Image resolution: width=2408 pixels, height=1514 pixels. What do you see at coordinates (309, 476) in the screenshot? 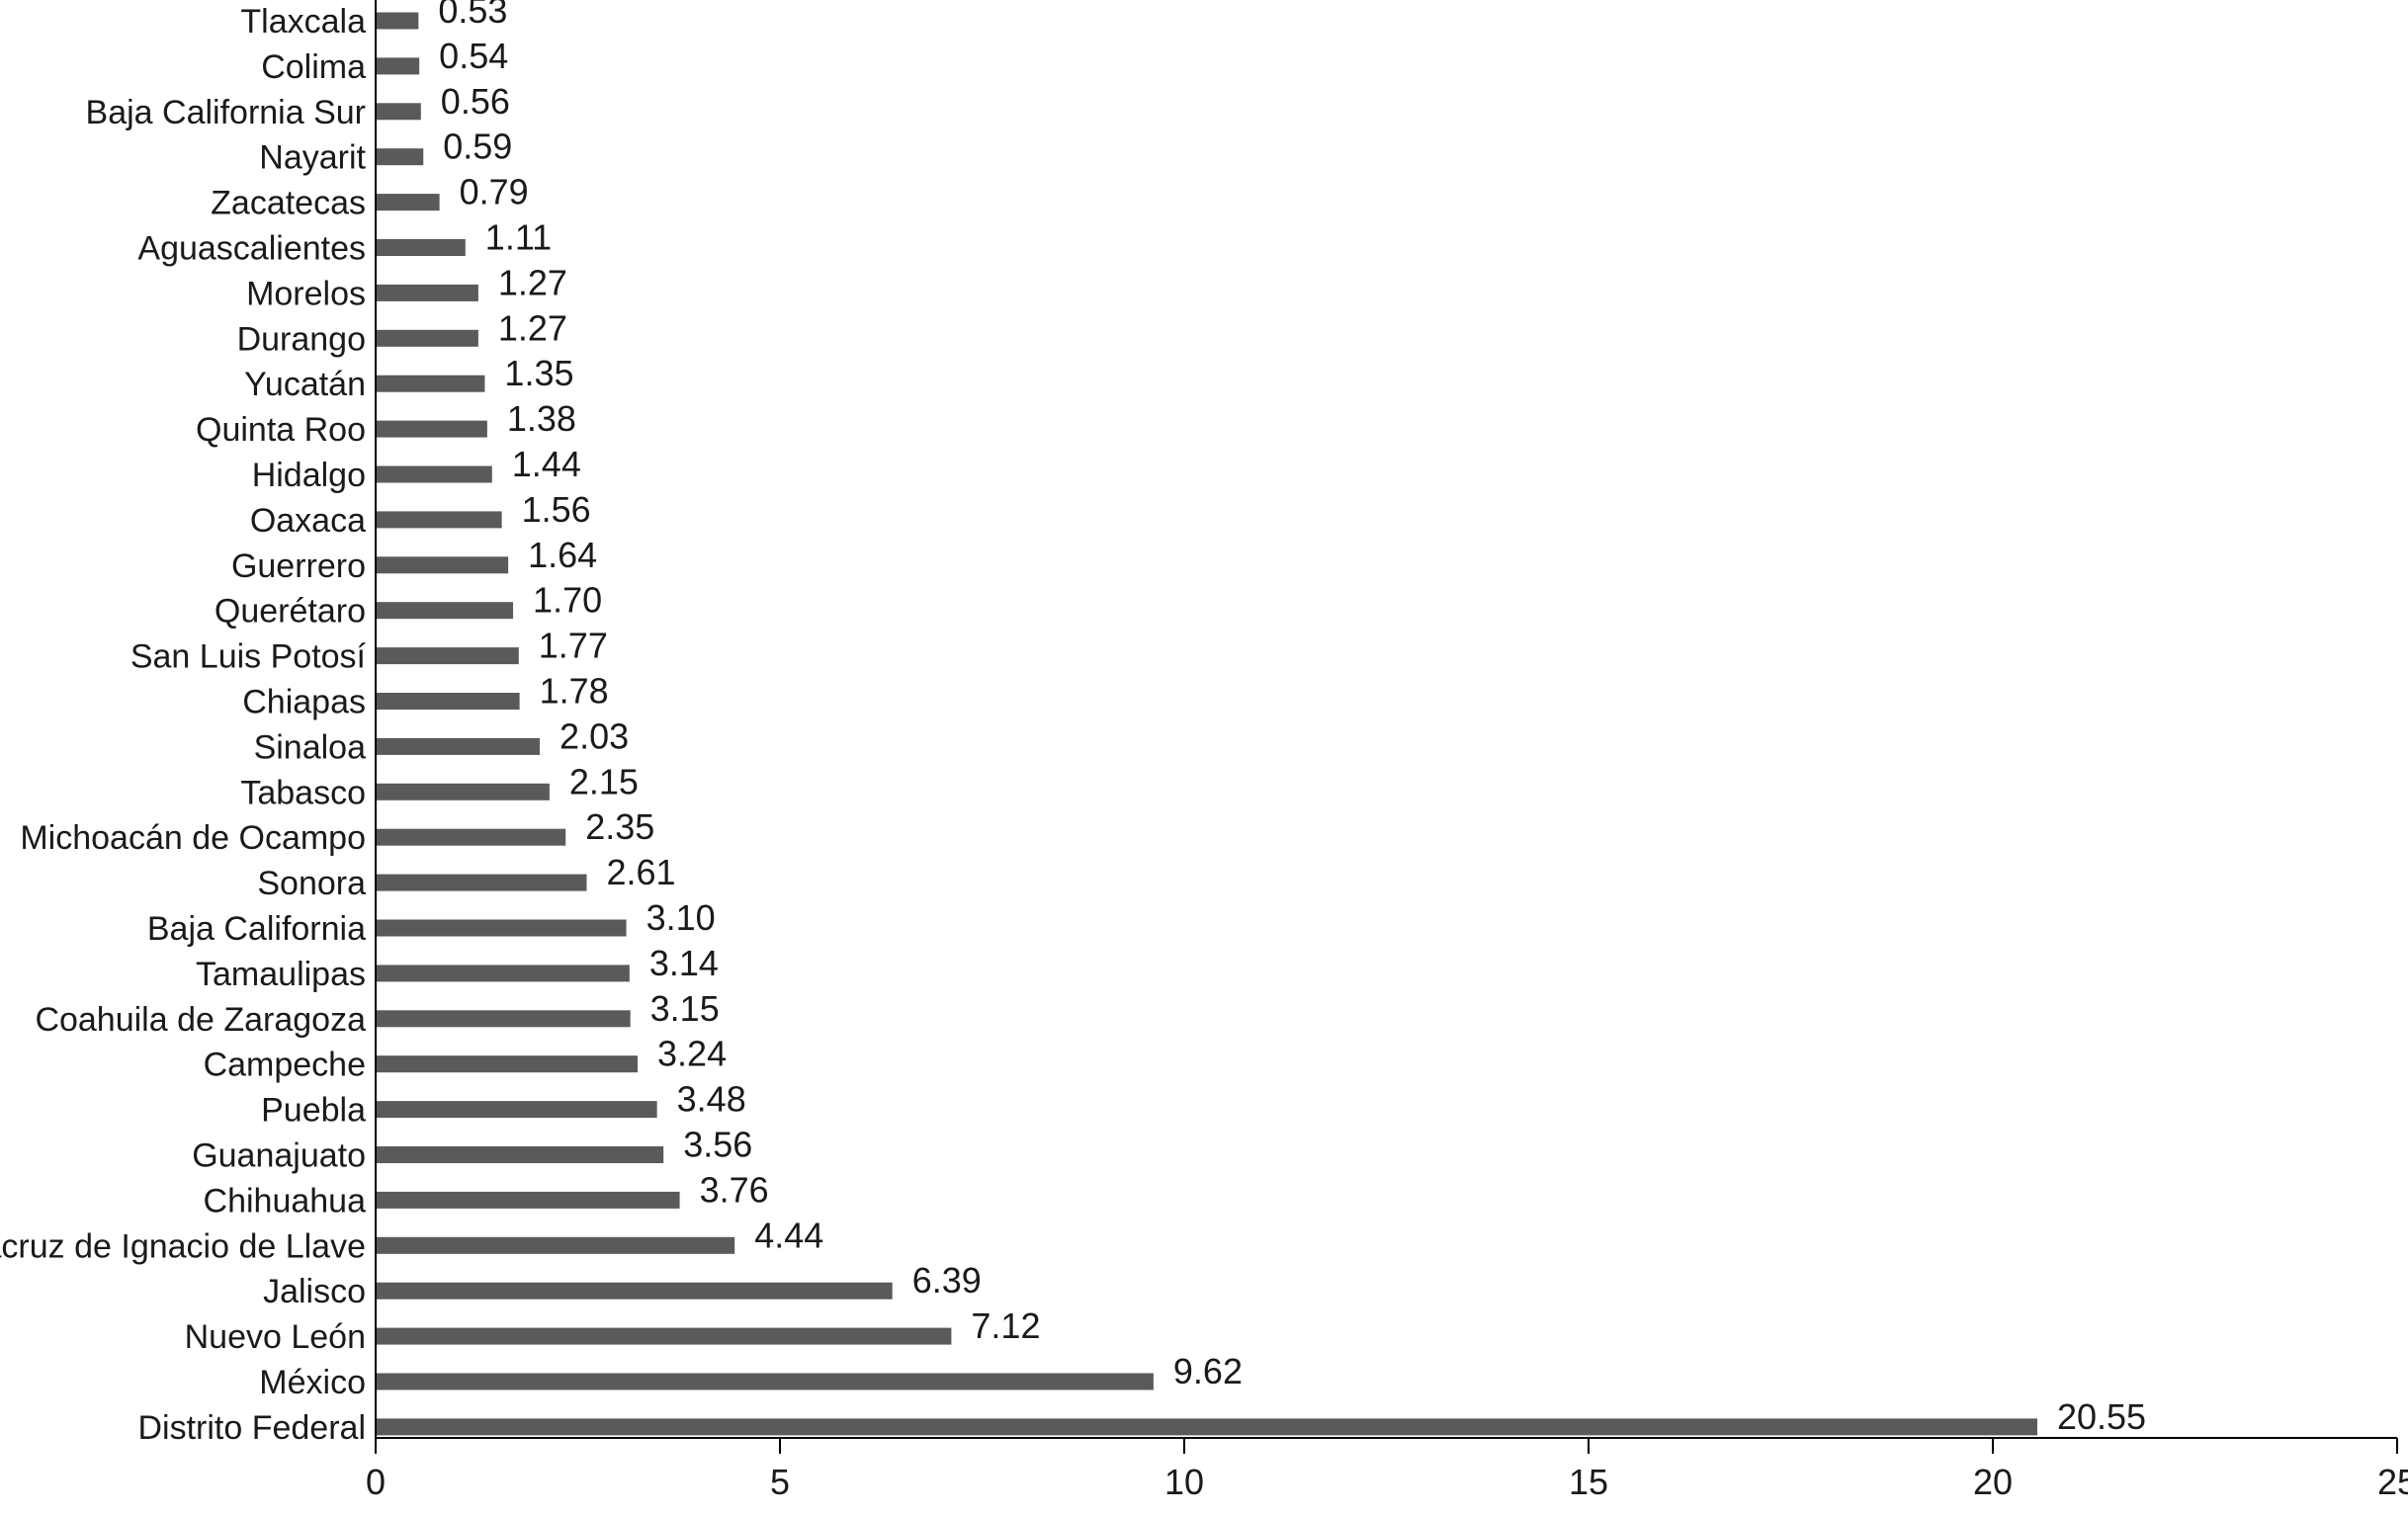
I see `category-label: Hidalgo` at bounding box center [309, 476].